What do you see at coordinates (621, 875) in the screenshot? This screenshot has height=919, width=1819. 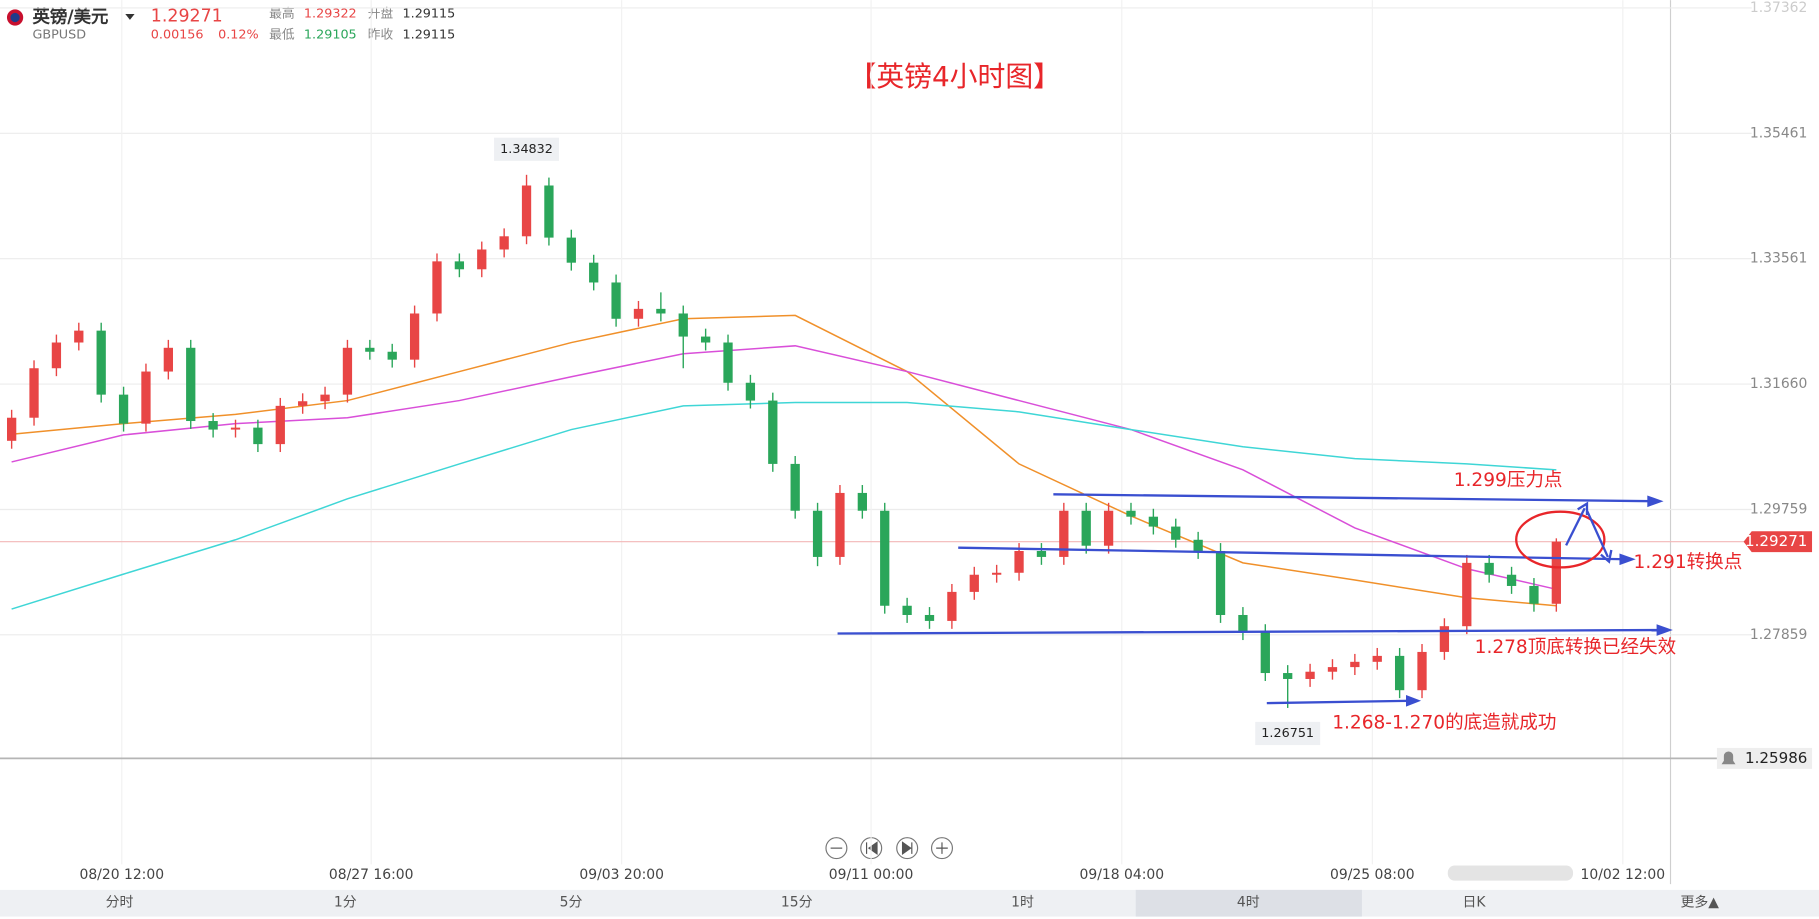 I see `x-tick-label: 09/03 20:00` at bounding box center [621, 875].